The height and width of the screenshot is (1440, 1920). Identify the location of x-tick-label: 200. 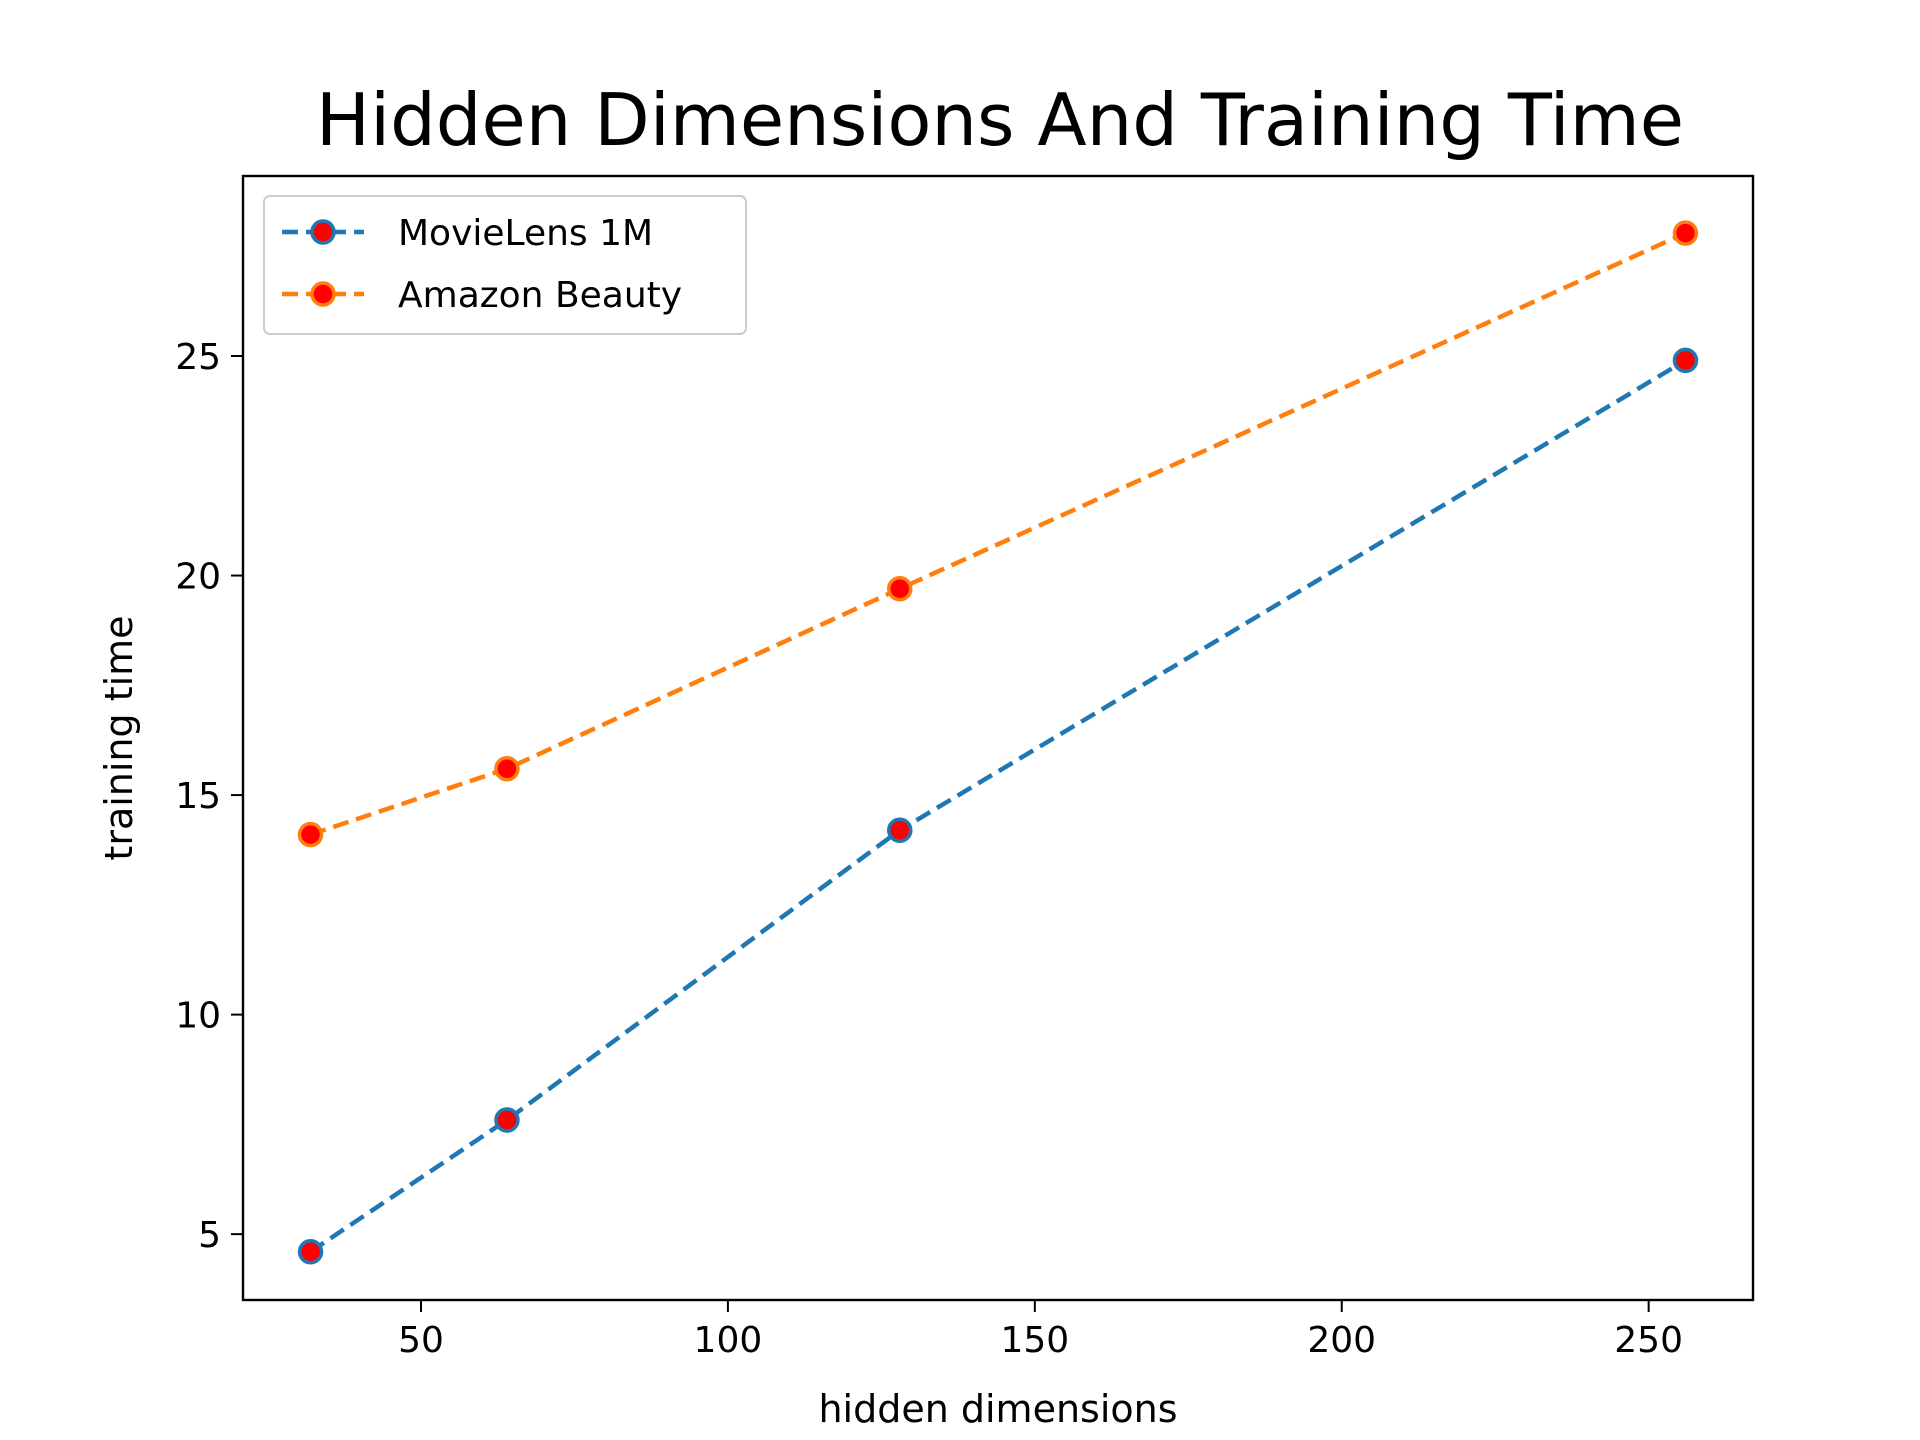
(1341, 1340).